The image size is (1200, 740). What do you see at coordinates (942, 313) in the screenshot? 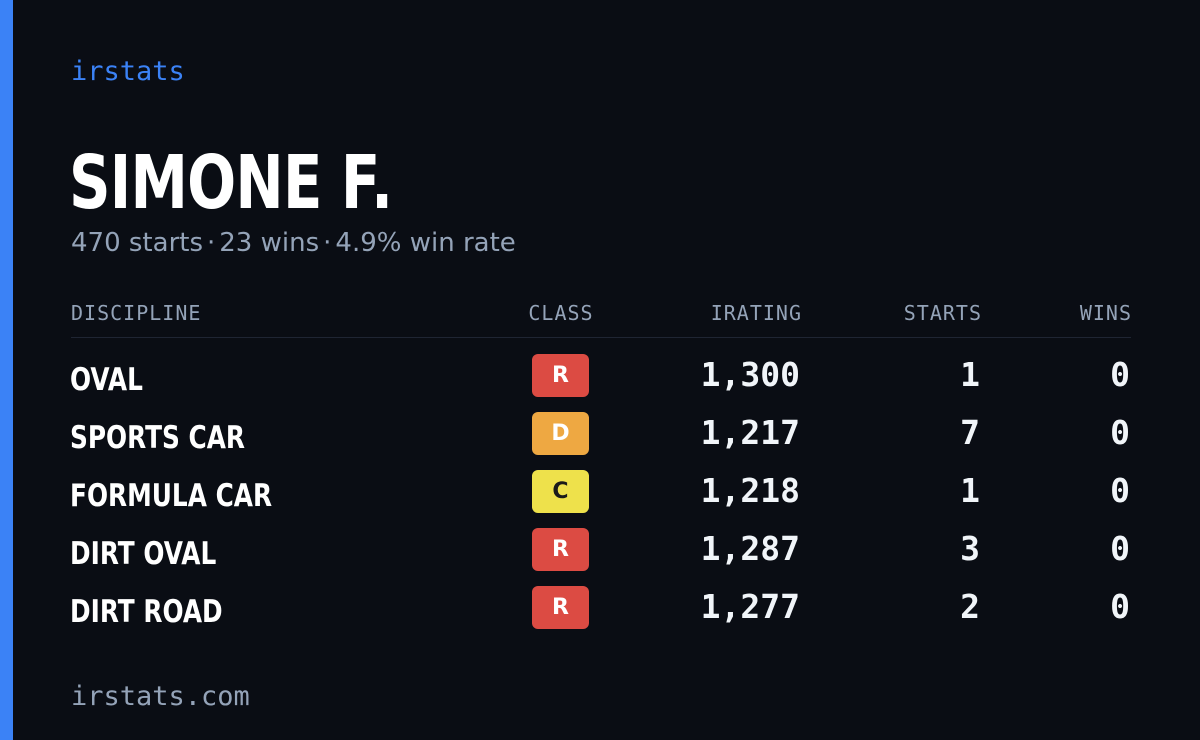
I see `column-header-starts: STARTS` at bounding box center [942, 313].